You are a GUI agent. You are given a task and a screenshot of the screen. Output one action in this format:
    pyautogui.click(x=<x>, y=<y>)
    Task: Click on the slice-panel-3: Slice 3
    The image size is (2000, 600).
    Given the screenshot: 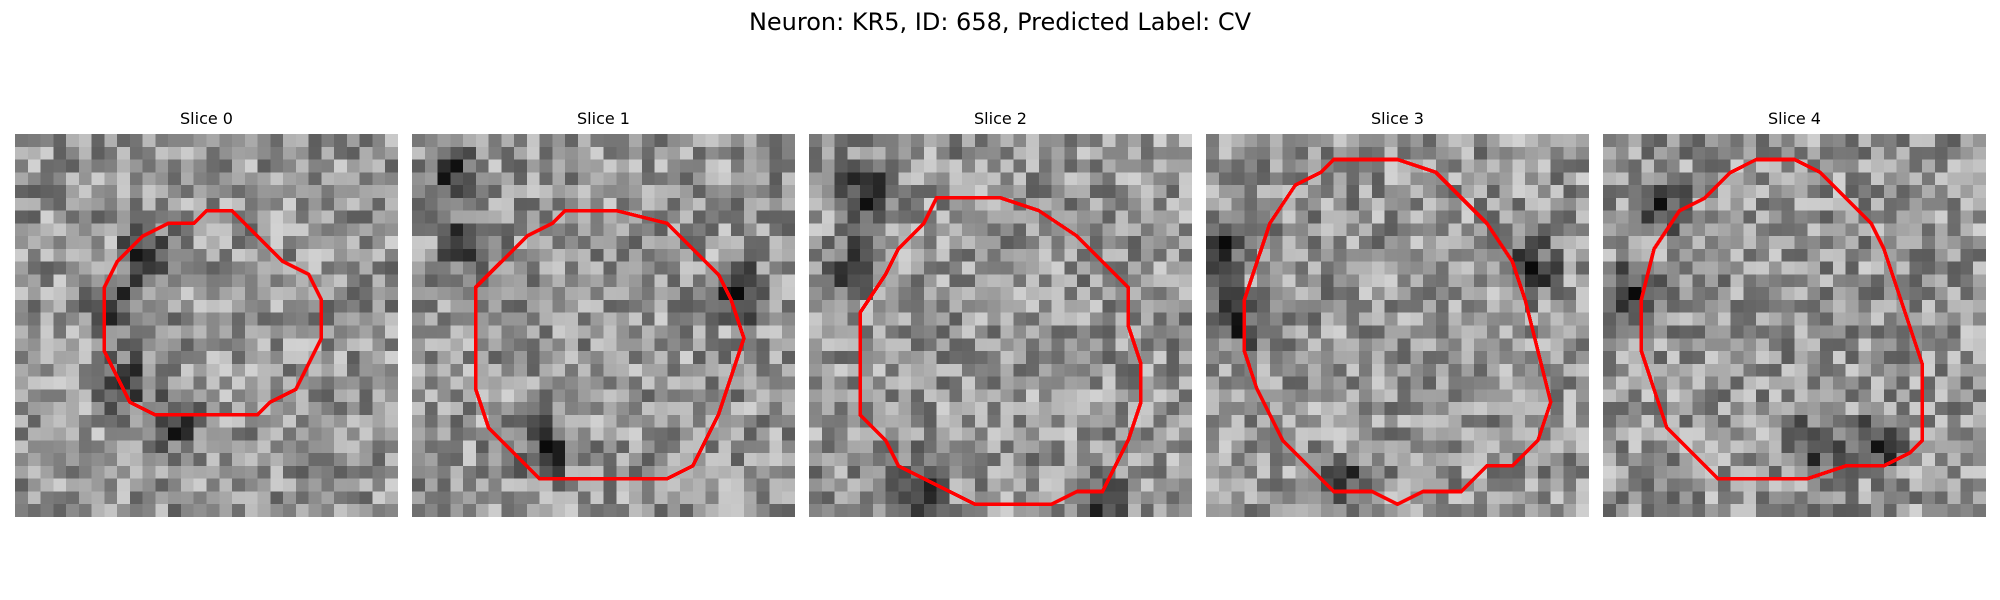 What is the action you would take?
    pyautogui.click(x=1397, y=312)
    